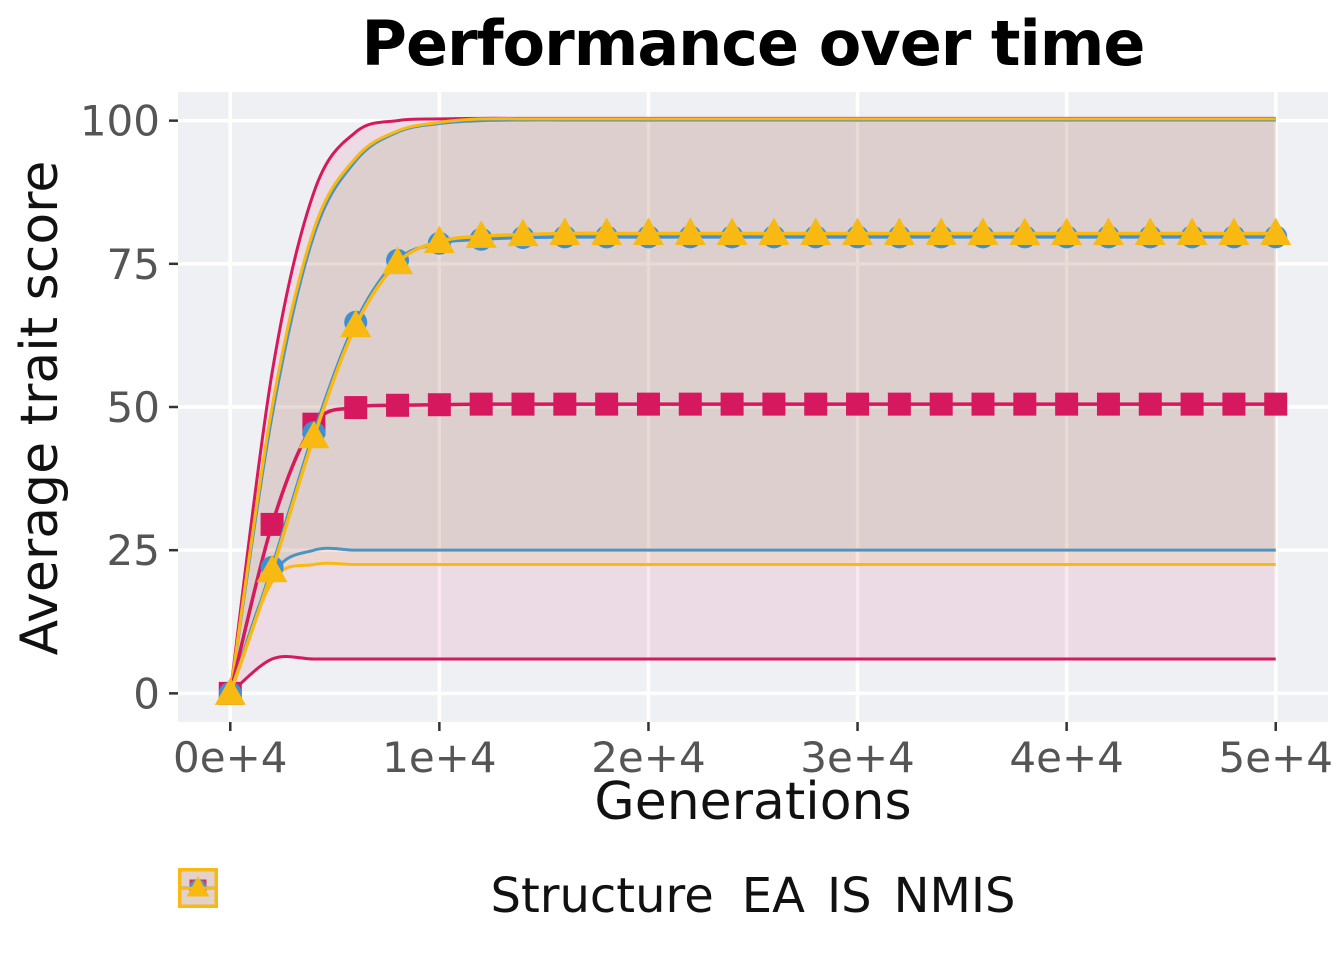  What do you see at coordinates (773, 896) in the screenshot?
I see `legend-label-ea: EA` at bounding box center [773, 896].